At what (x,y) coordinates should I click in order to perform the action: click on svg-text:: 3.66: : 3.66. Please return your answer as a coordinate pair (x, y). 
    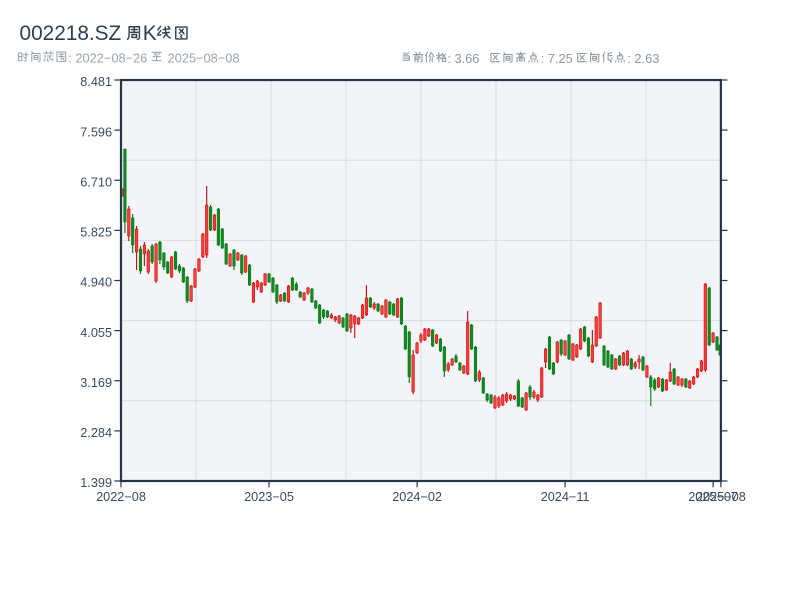
    Looking at the image, I should click on (463, 58).